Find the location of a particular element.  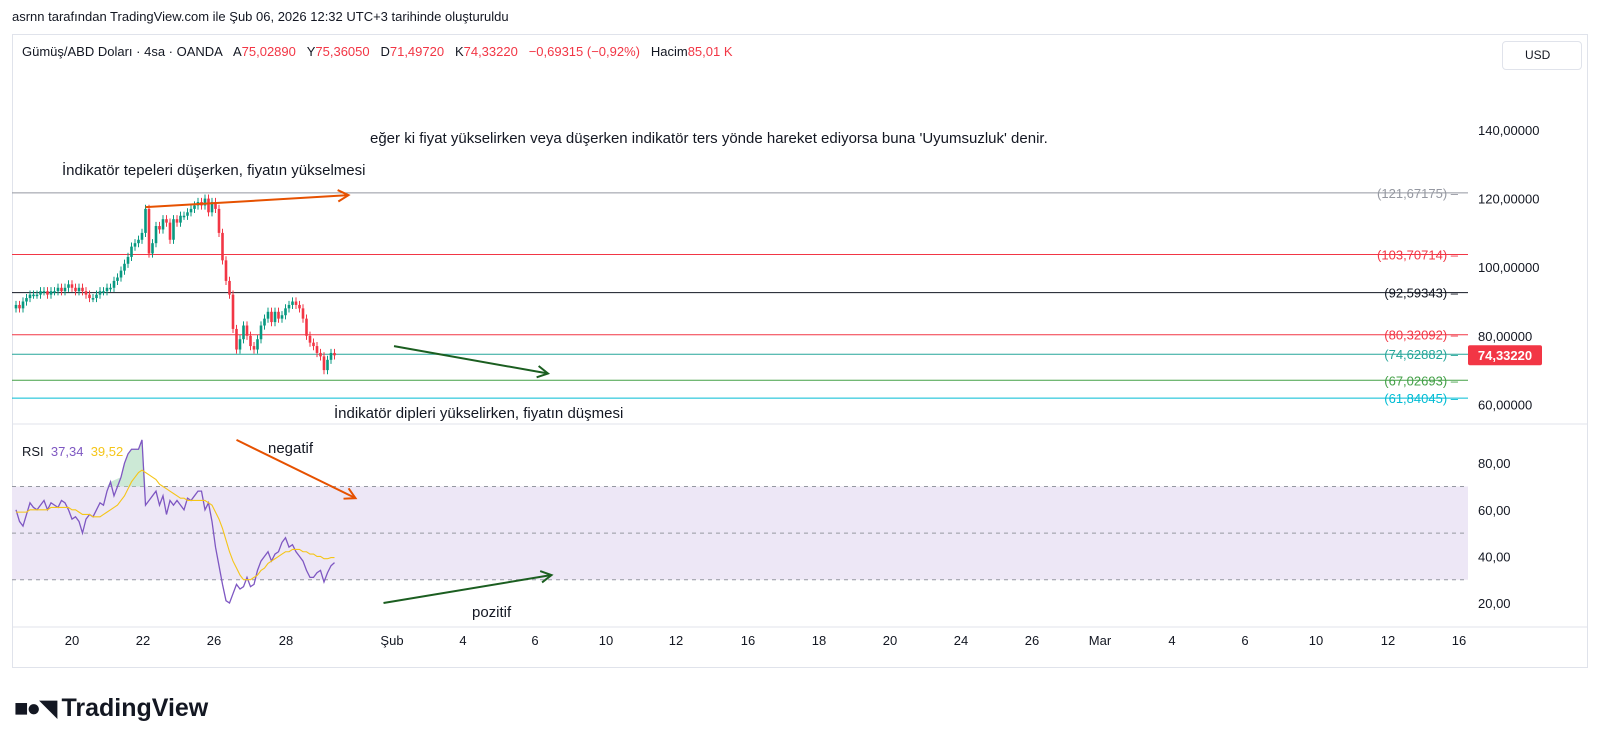

high-label: Y is located at coordinates (311, 51).